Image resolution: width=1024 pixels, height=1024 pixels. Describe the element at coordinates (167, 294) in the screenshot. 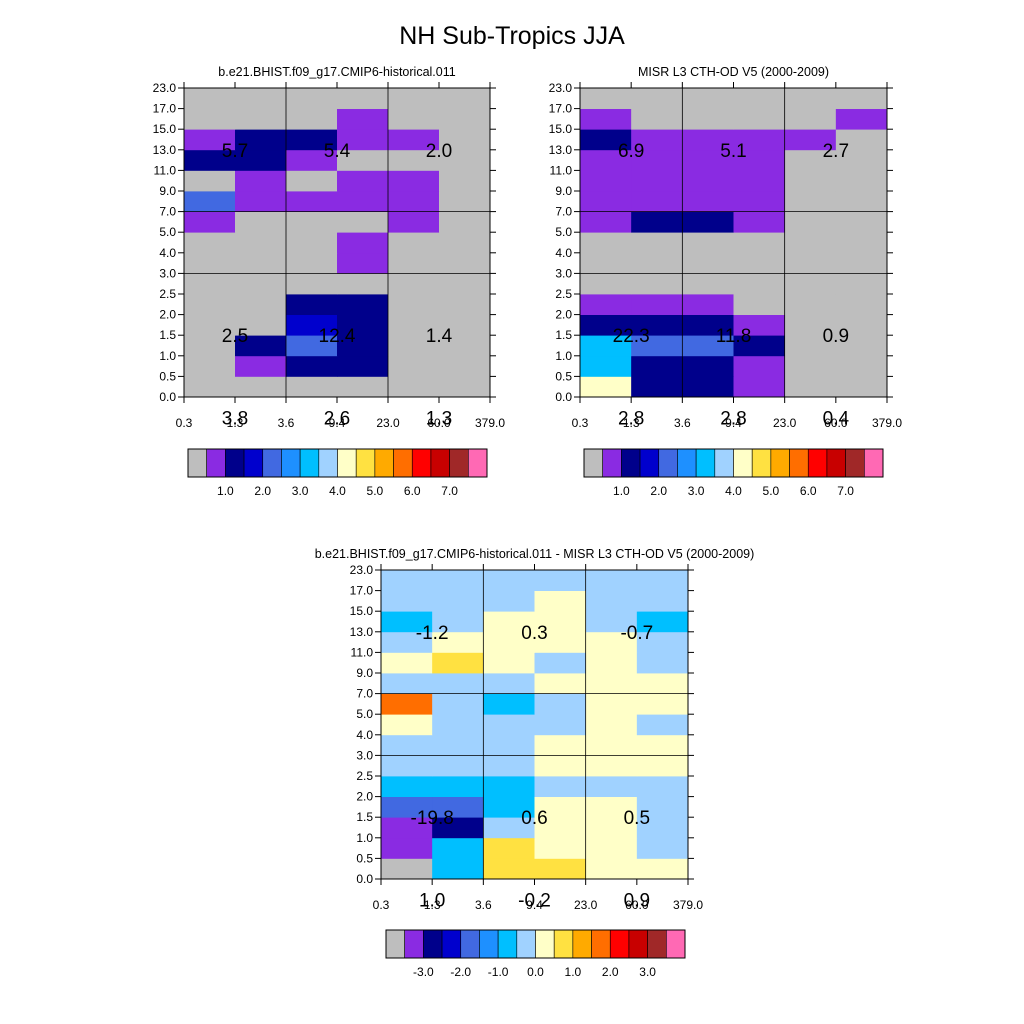

I see `y-tick-label: 2.5` at that location.